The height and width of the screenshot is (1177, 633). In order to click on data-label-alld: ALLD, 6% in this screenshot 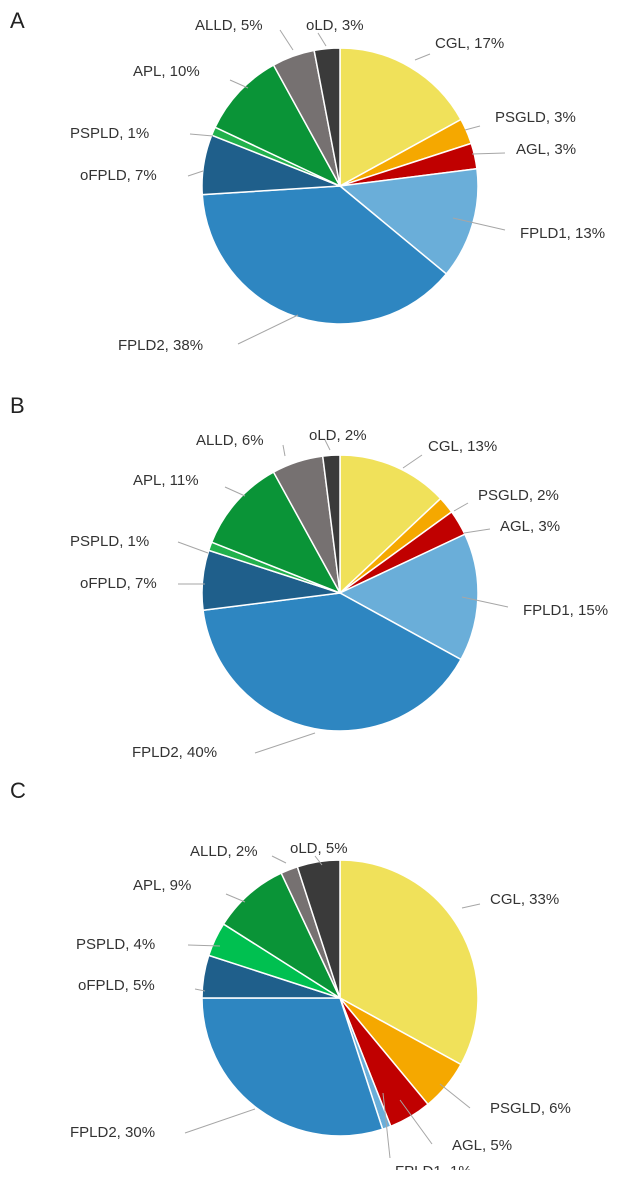, I will do `click(230, 440)`.